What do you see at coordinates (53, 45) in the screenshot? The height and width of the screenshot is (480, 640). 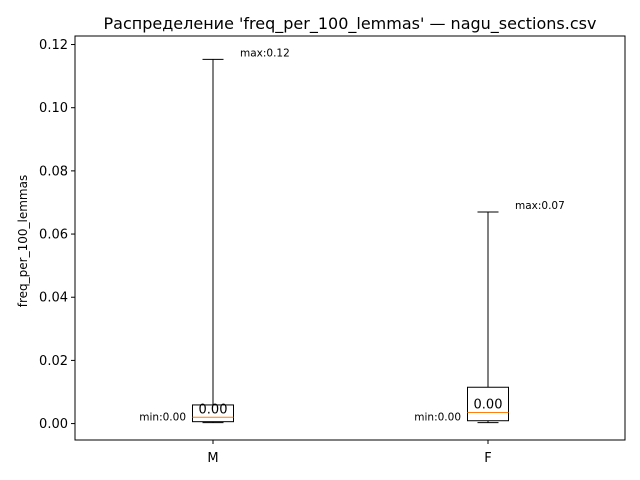 I see `y-tick-label: 0.12` at bounding box center [53, 45].